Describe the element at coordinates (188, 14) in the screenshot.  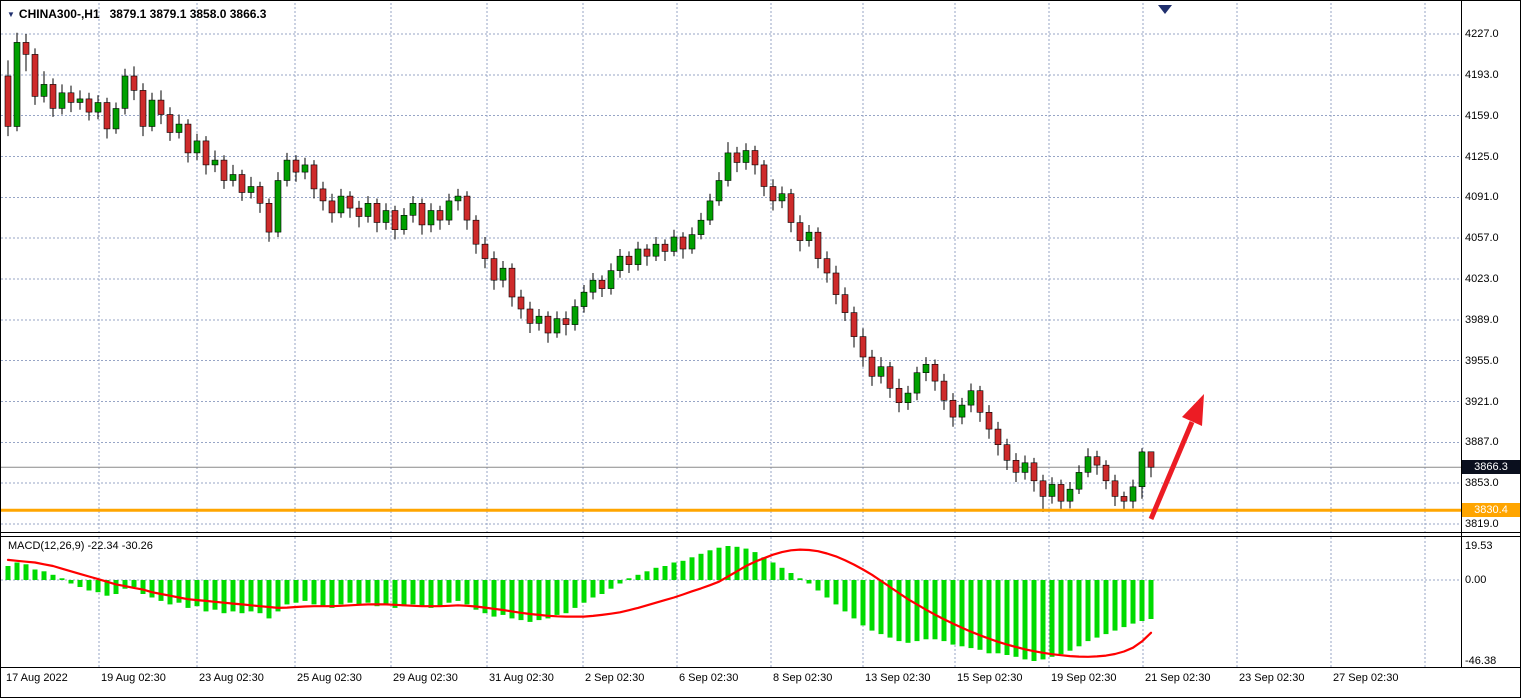
I see `ohlc-values-label: 3879.1 3879.1 3858.0 3866.3` at that location.